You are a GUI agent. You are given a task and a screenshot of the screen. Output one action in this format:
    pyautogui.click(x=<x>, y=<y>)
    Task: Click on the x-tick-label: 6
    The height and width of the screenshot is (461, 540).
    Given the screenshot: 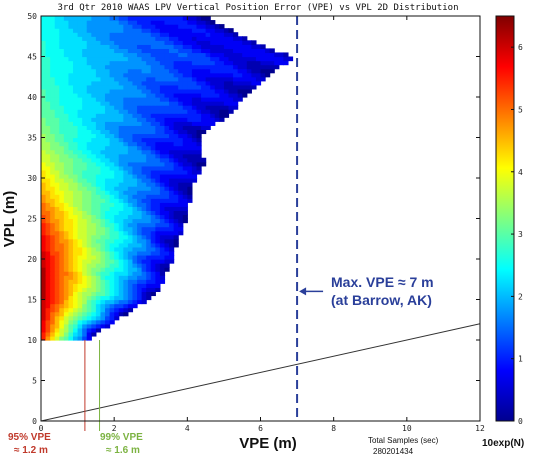 What is the action you would take?
    pyautogui.click(x=260, y=428)
    